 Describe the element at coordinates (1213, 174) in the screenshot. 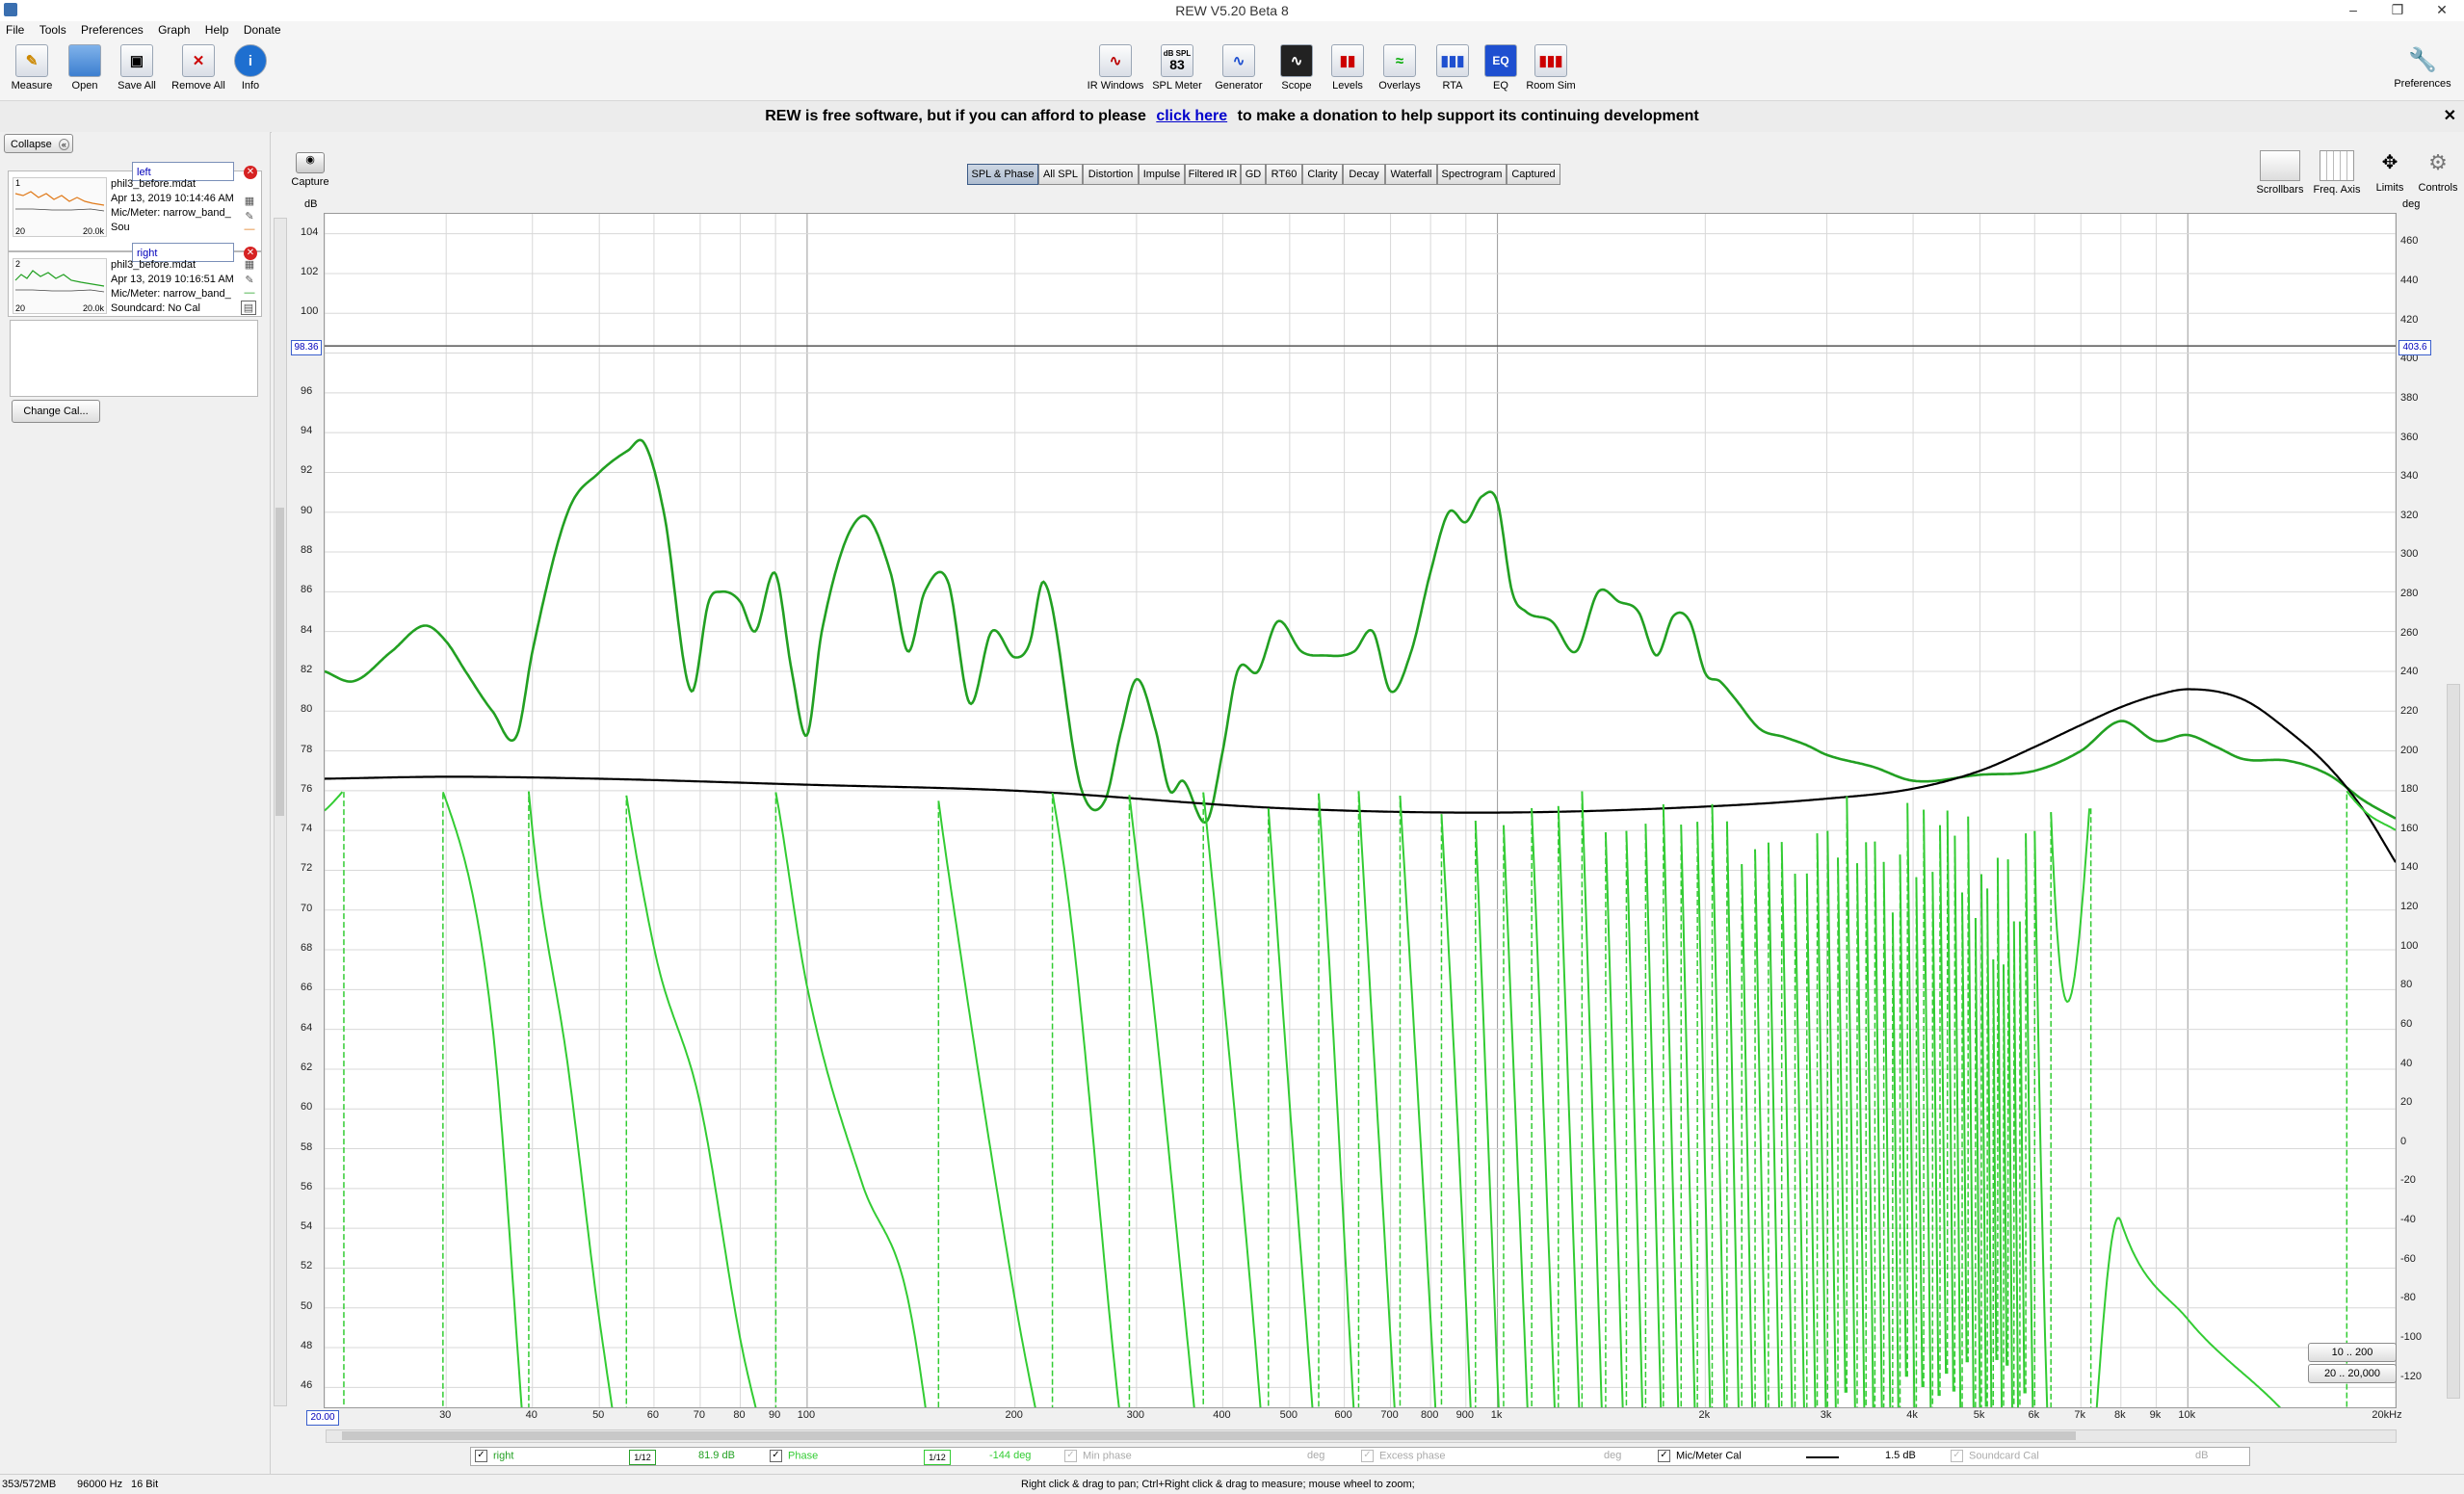

I see `tab-filtered-ir: Filtered IR` at that location.